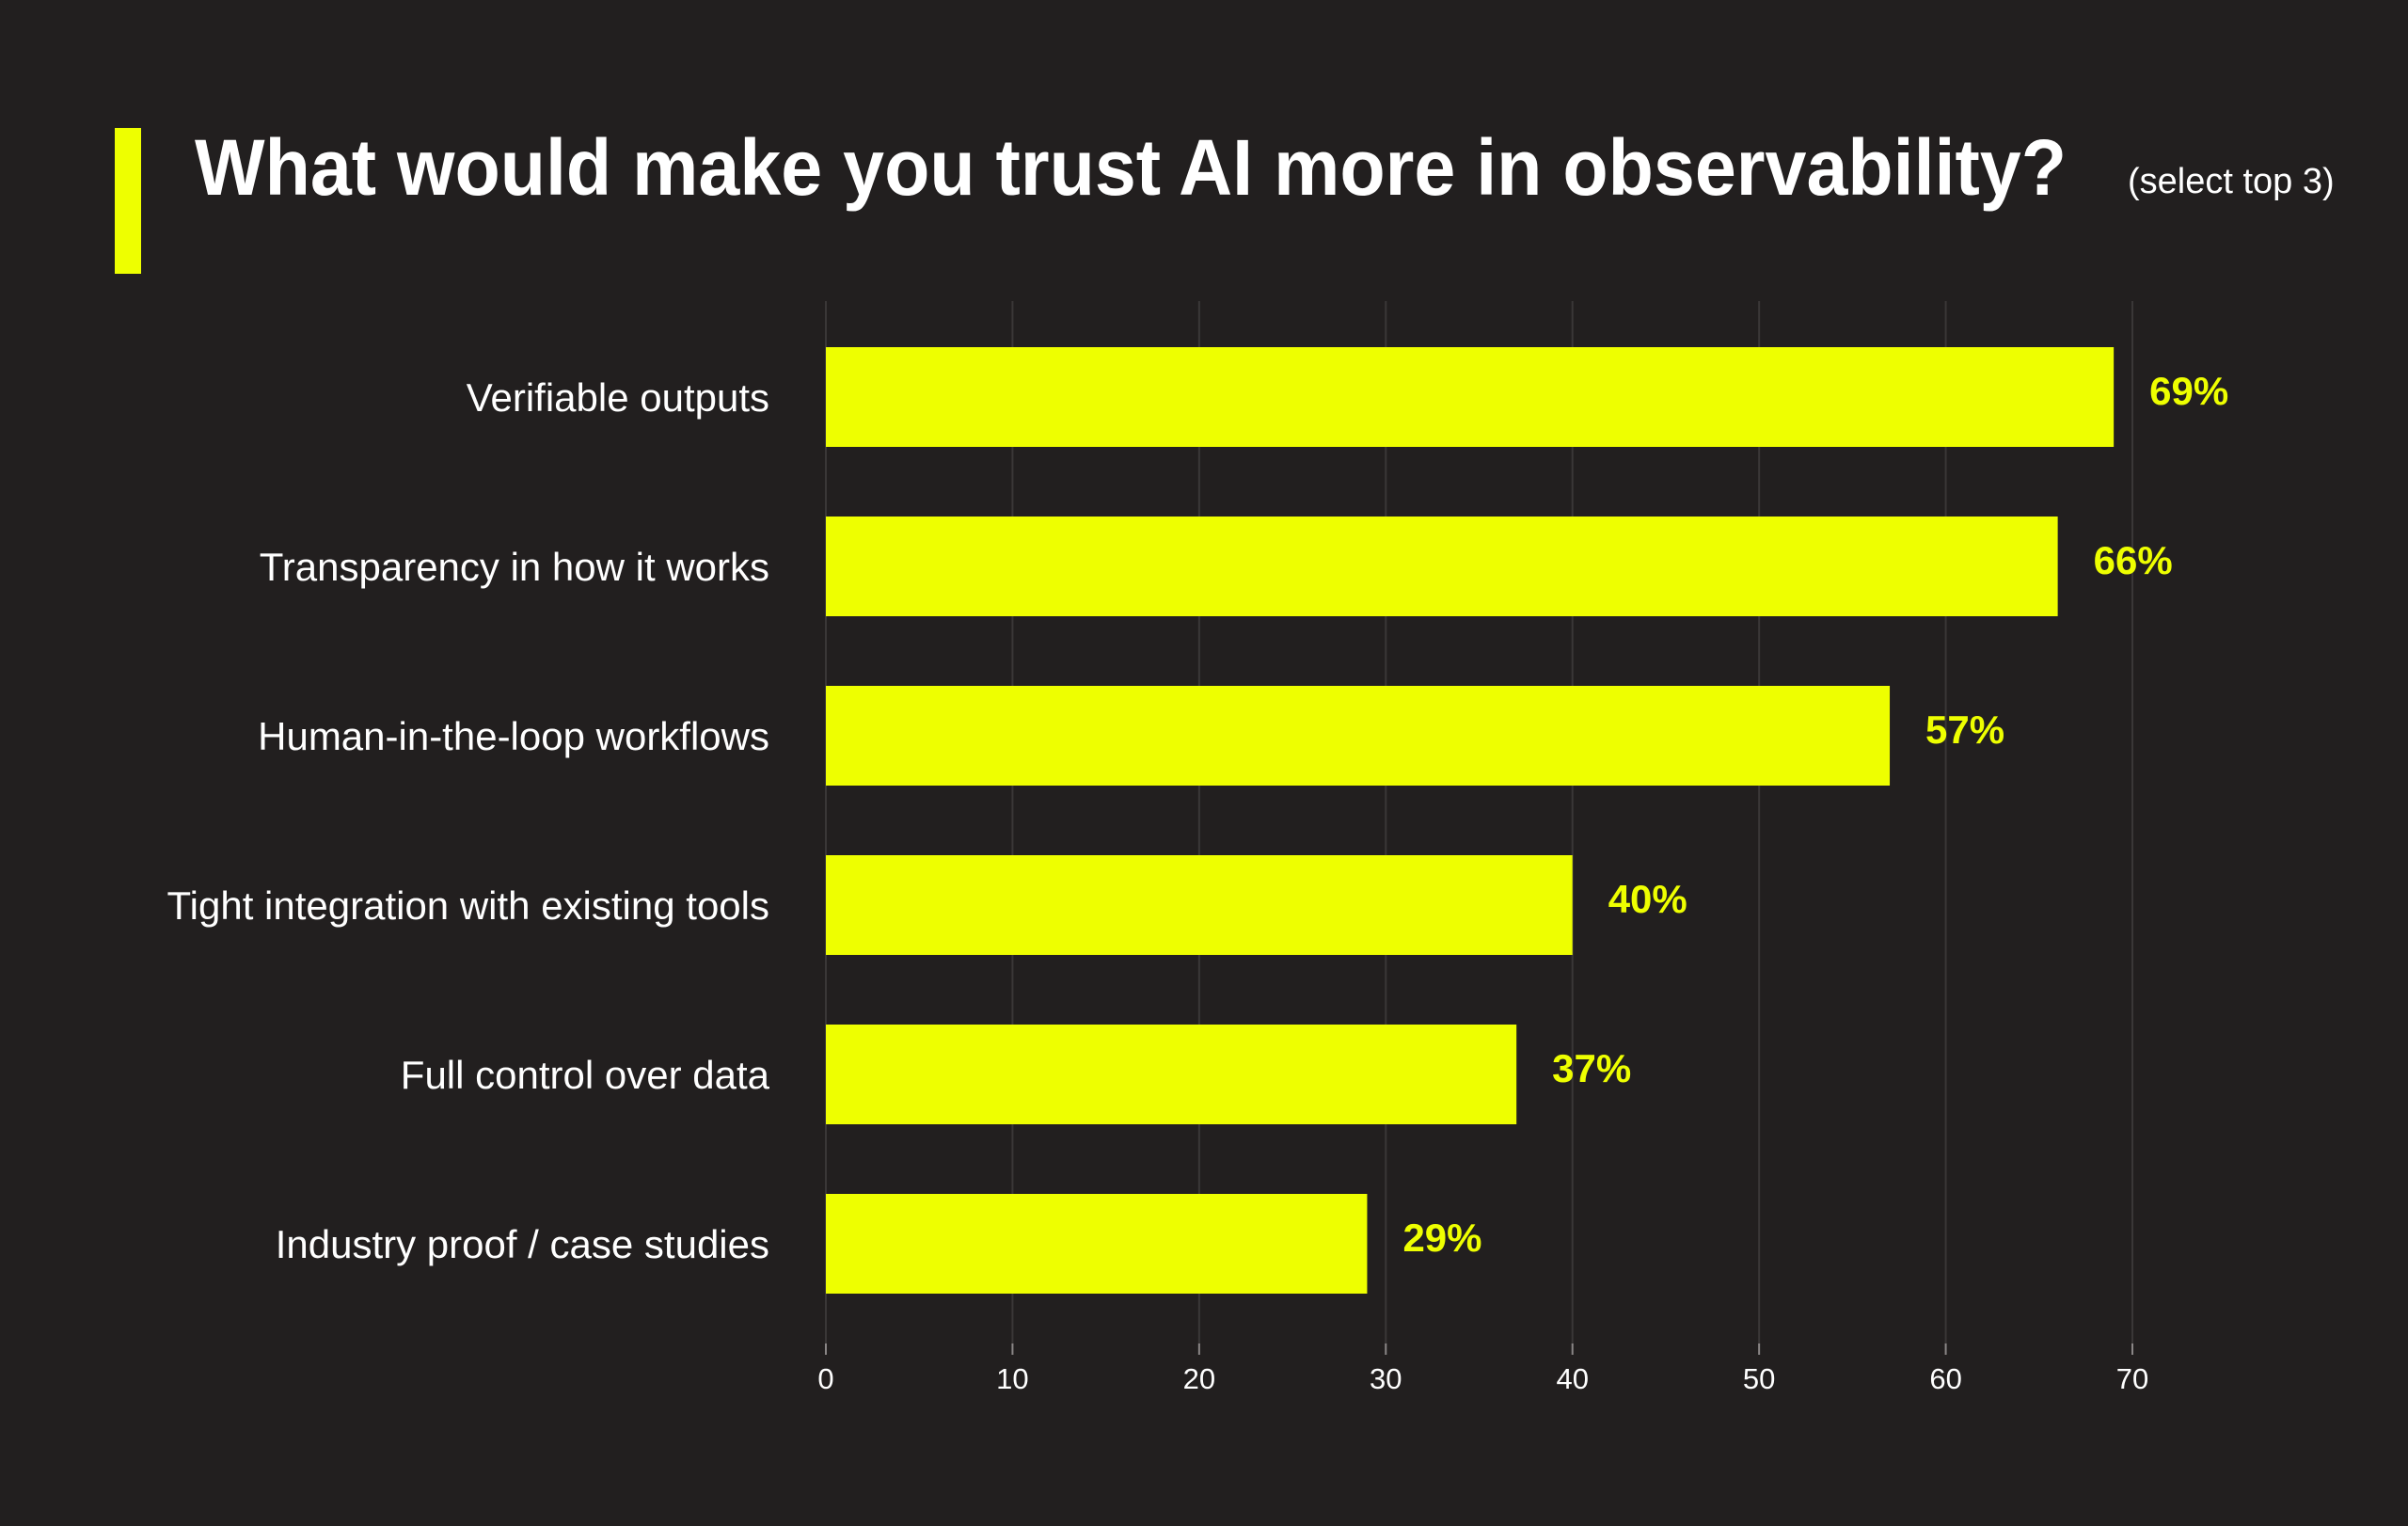 This screenshot has height=1526, width=2408. Describe the element at coordinates (1965, 729) in the screenshot. I see `data-label: 57%` at that location.